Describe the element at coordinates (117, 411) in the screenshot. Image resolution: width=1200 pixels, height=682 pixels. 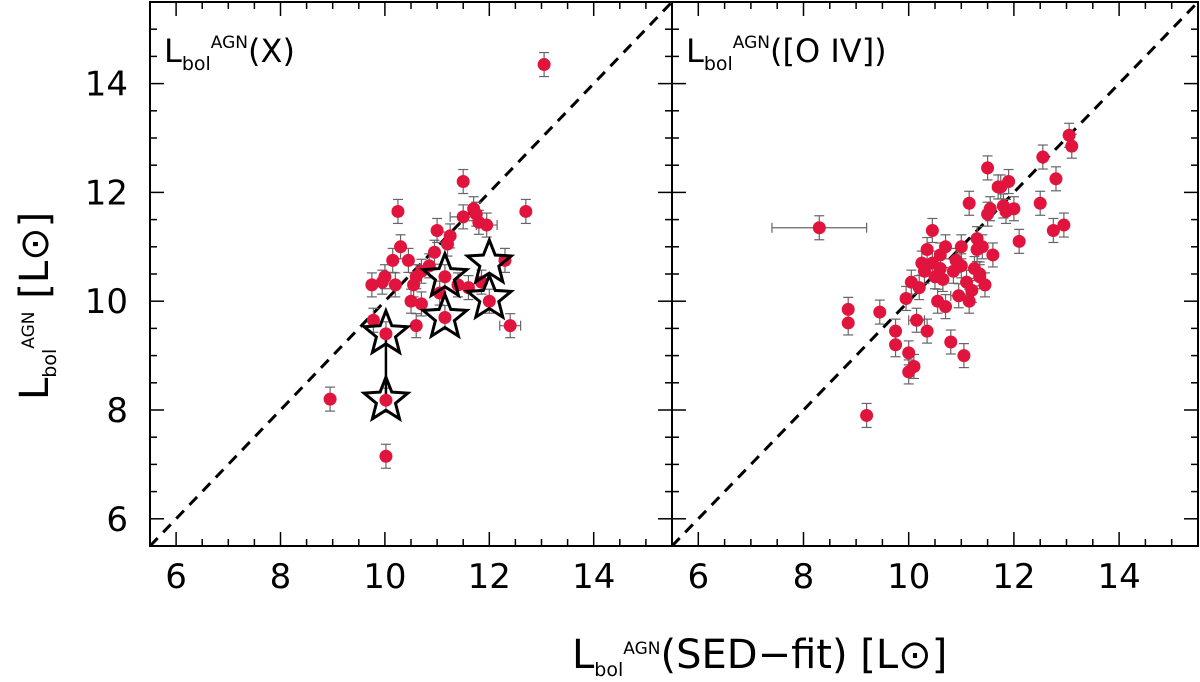
I see `y-tick-label: 8` at that location.